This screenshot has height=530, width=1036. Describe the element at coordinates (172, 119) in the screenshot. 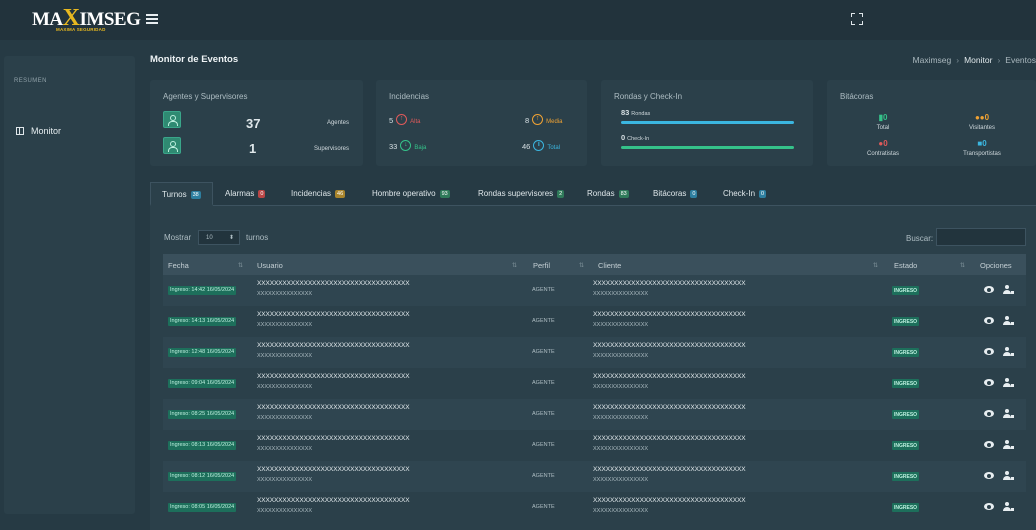

I see `agent-icon` at that location.